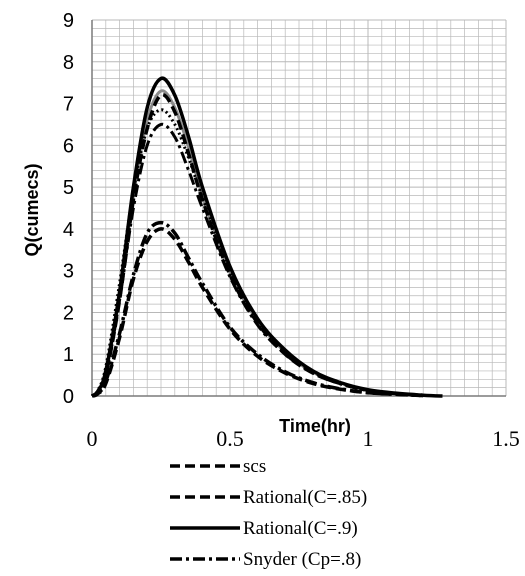  I want to click on y-tick-label: 4, so click(68, 230).